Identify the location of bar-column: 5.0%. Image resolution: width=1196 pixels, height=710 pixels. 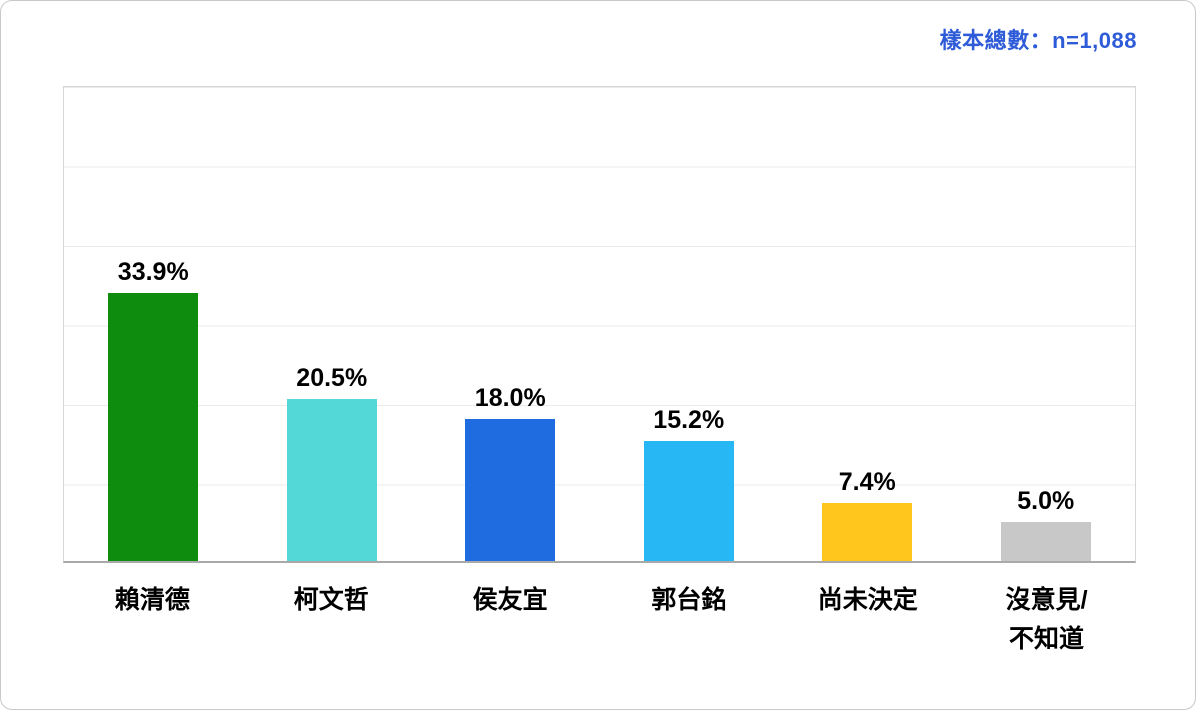
(1046, 324).